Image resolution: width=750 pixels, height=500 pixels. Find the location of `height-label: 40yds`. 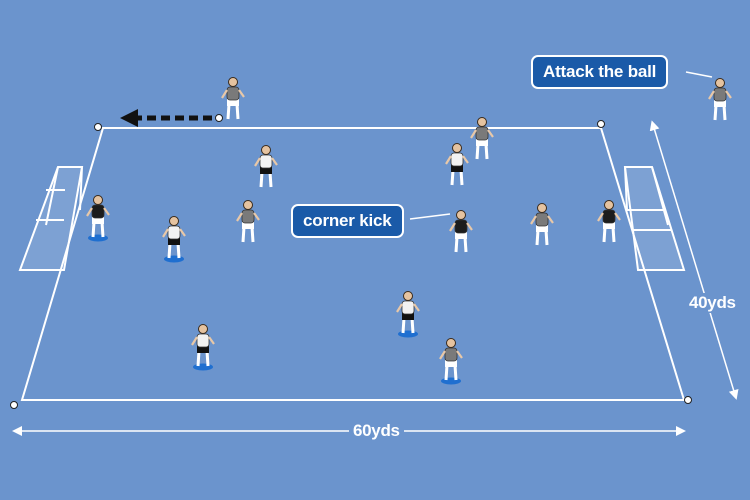

height-label: 40yds is located at coordinates (712, 303).